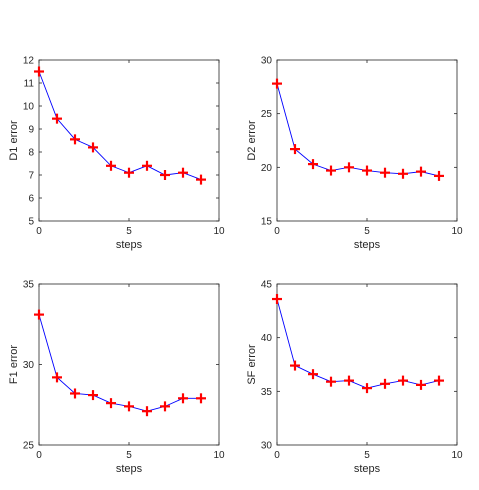  Describe the element at coordinates (29, 107) in the screenshot. I see `y-tick-label: 10` at that location.